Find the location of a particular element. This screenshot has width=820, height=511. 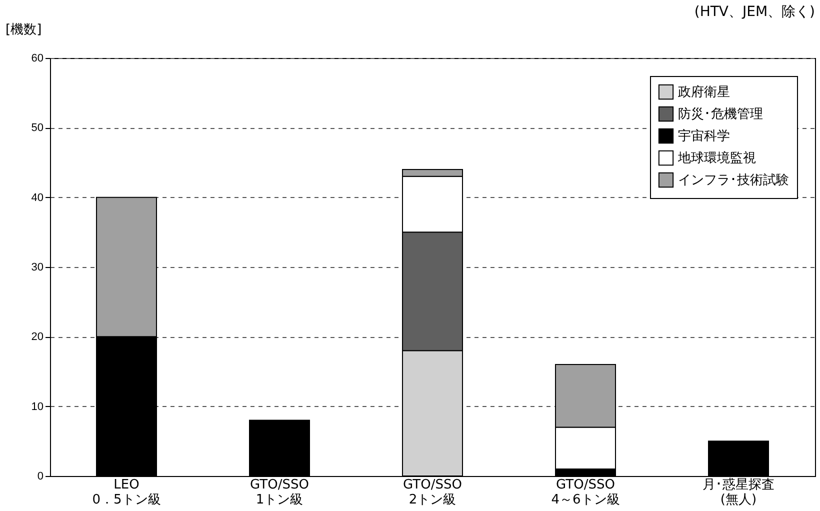

y-tick-label: 40 is located at coordinates (37, 198).